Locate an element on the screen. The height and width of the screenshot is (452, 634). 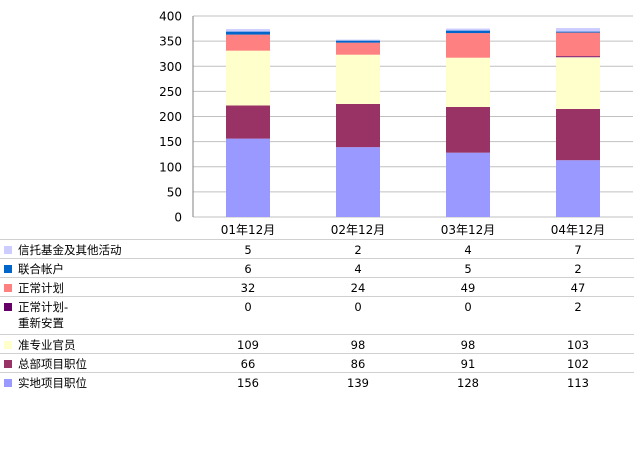
y-tick-label: 100 is located at coordinates (170, 167).